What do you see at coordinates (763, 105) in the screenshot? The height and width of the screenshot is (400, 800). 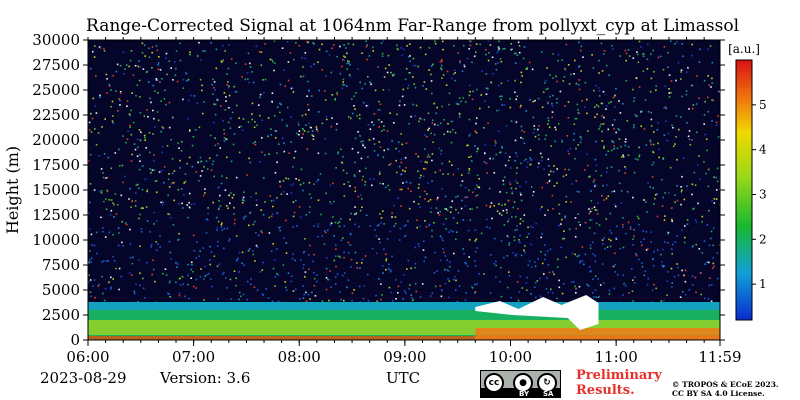 I see `colorbar-tick-label: 5` at bounding box center [763, 105].